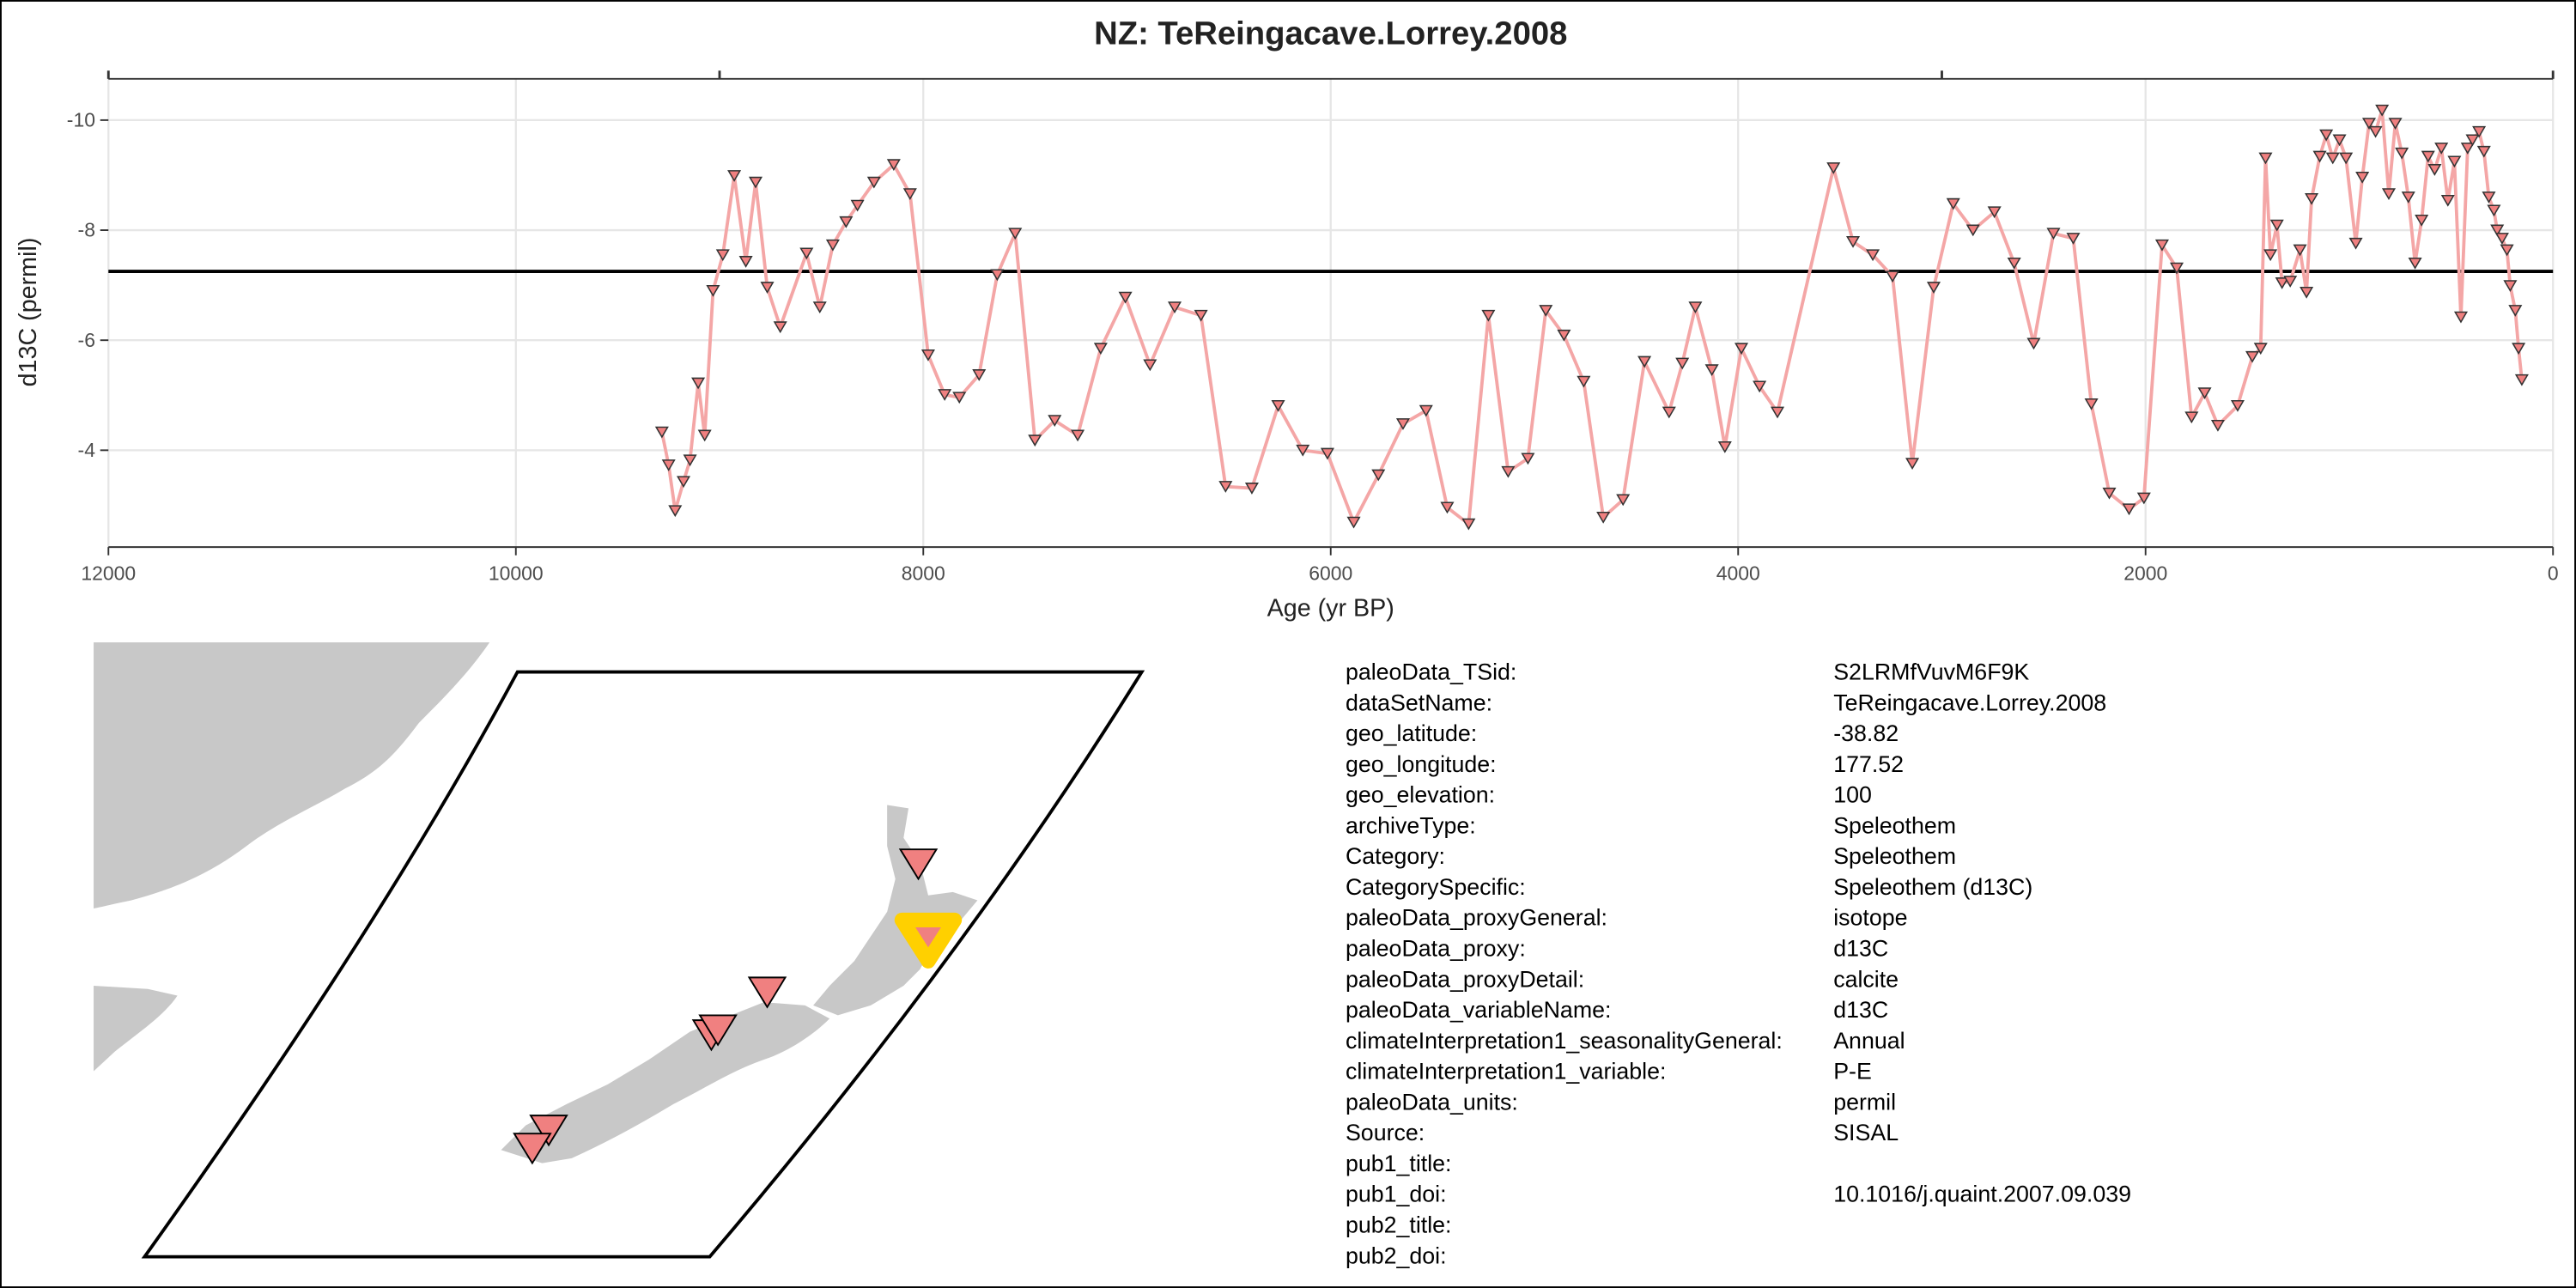 The height and width of the screenshot is (1288, 2576). I want to click on meta-key: pub2_doi:, so click(1396, 1255).